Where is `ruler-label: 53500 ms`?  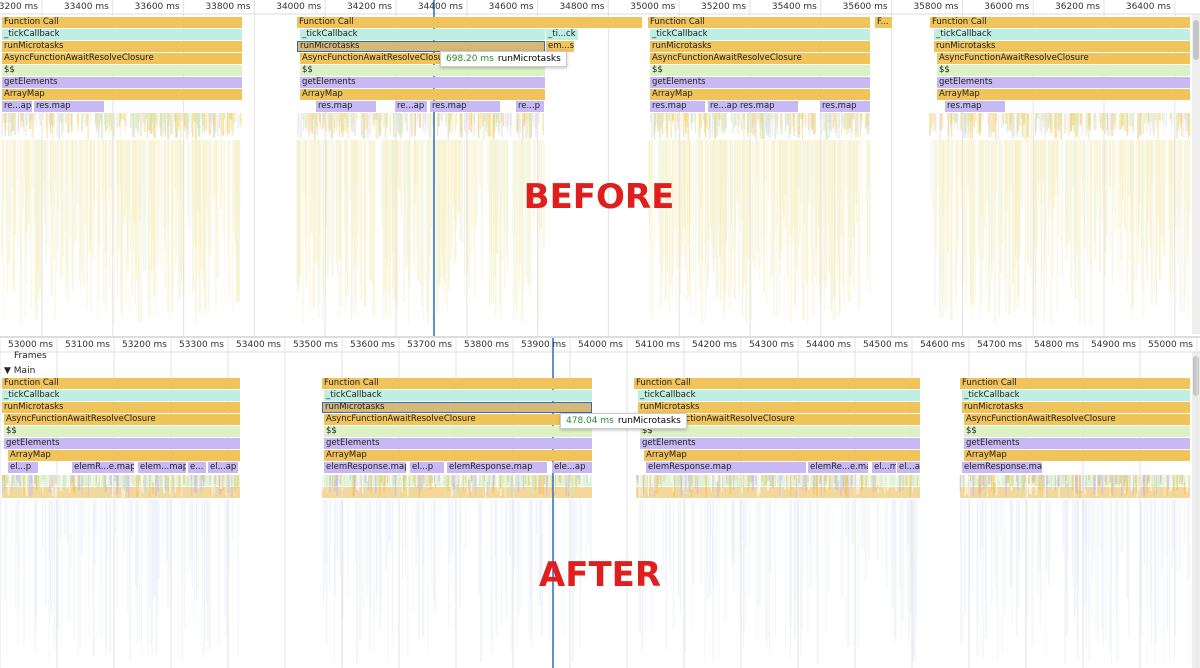 ruler-label: 53500 ms is located at coordinates (315, 345).